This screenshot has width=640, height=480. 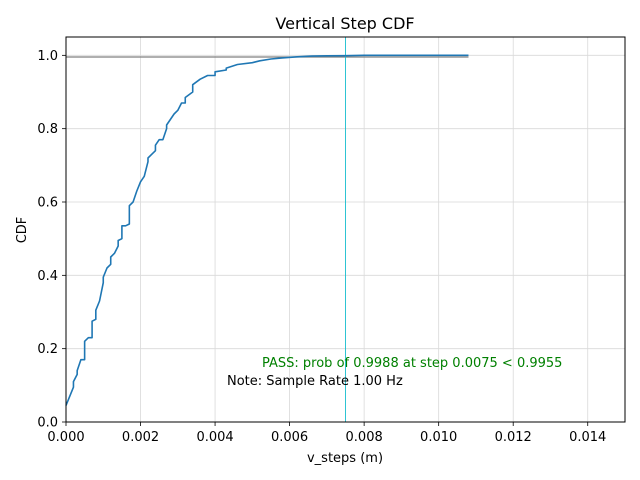 What do you see at coordinates (47, 423) in the screenshot?
I see `y-tick-label: 0.0` at bounding box center [47, 423].